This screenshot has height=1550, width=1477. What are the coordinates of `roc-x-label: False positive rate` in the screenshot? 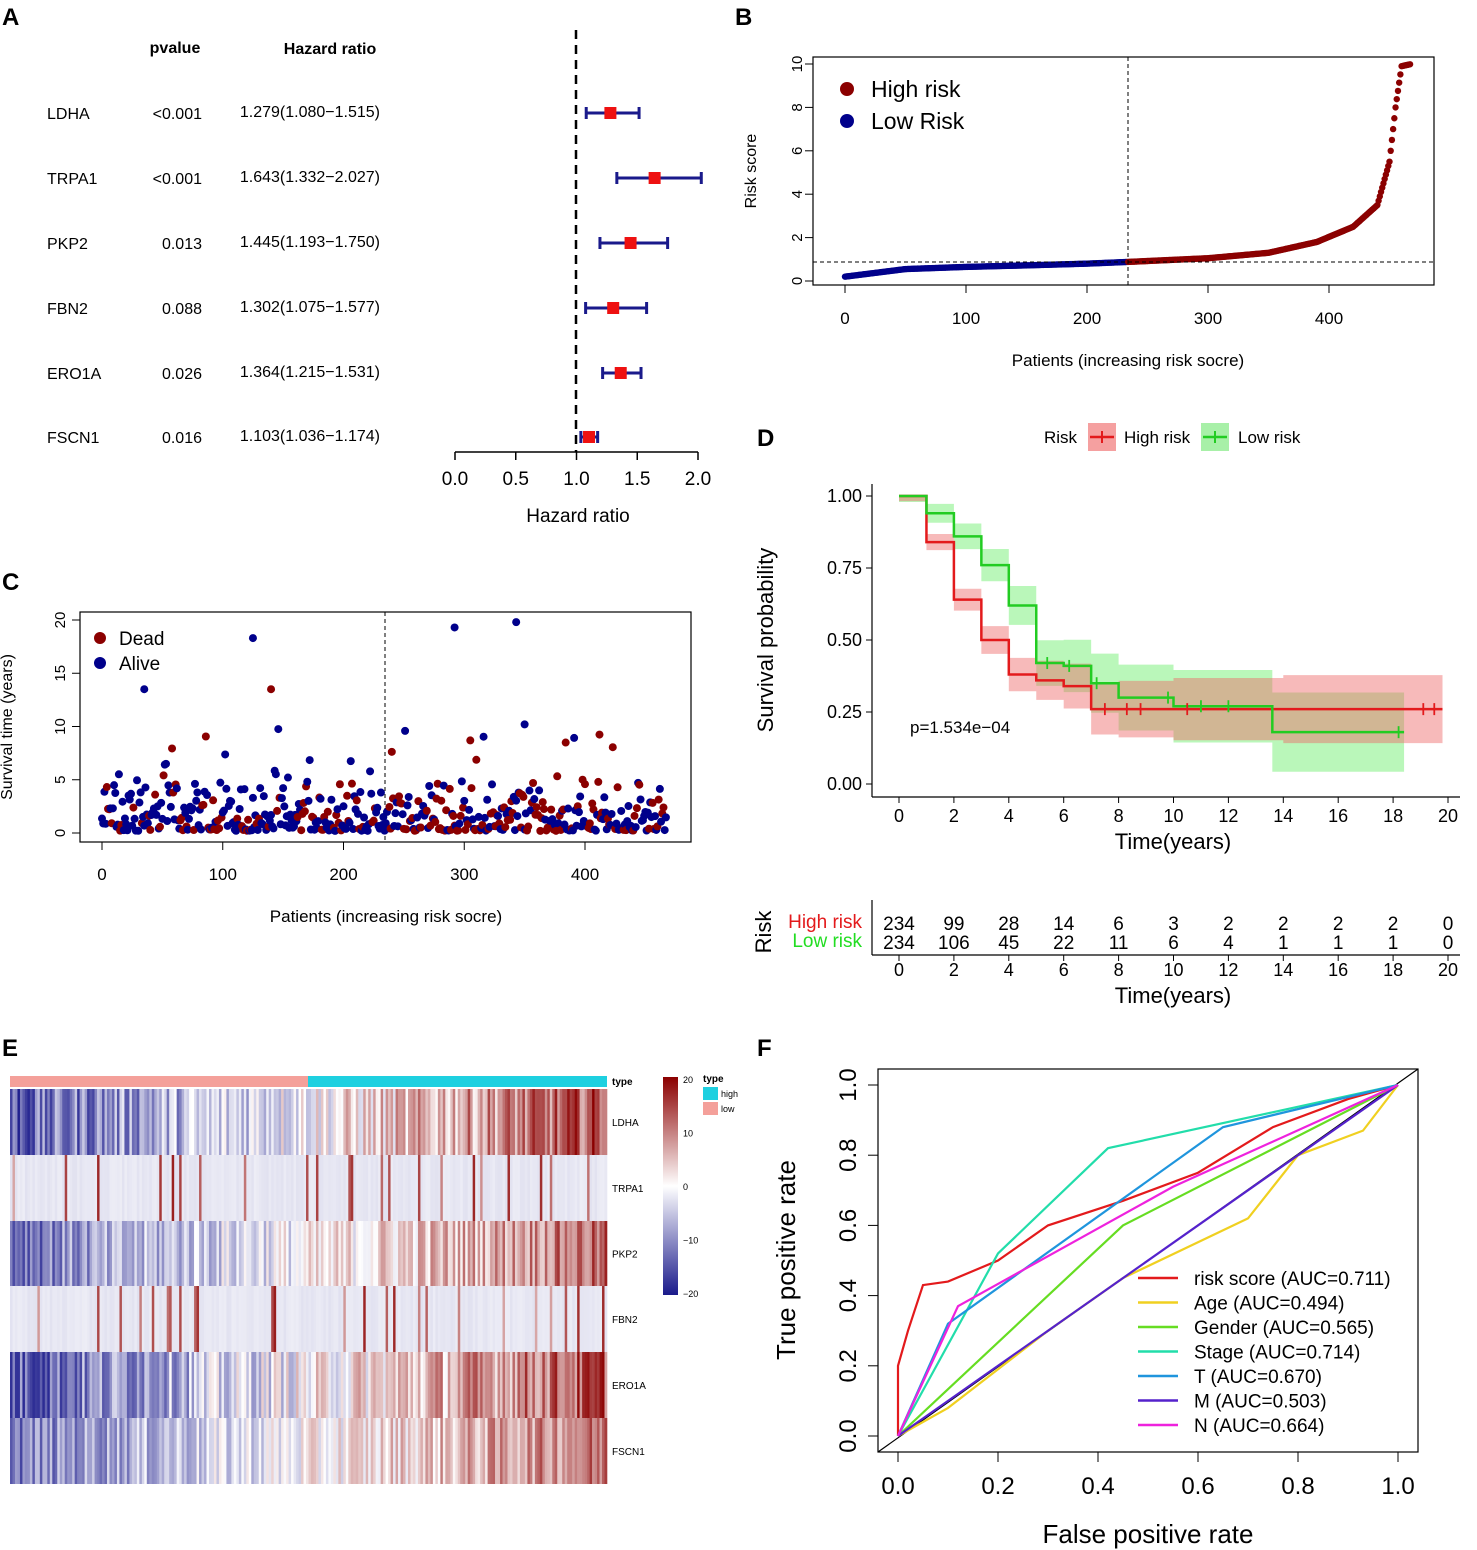 It's located at (1148, 1534).